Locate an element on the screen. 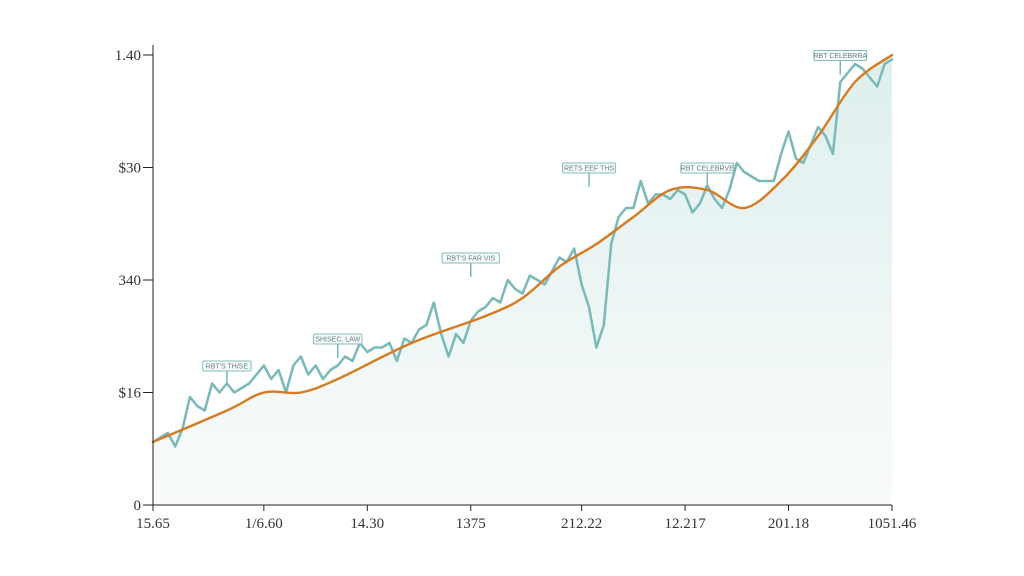 The image size is (1024, 576). x-tick-label-6: 201.18 is located at coordinates (788, 524).